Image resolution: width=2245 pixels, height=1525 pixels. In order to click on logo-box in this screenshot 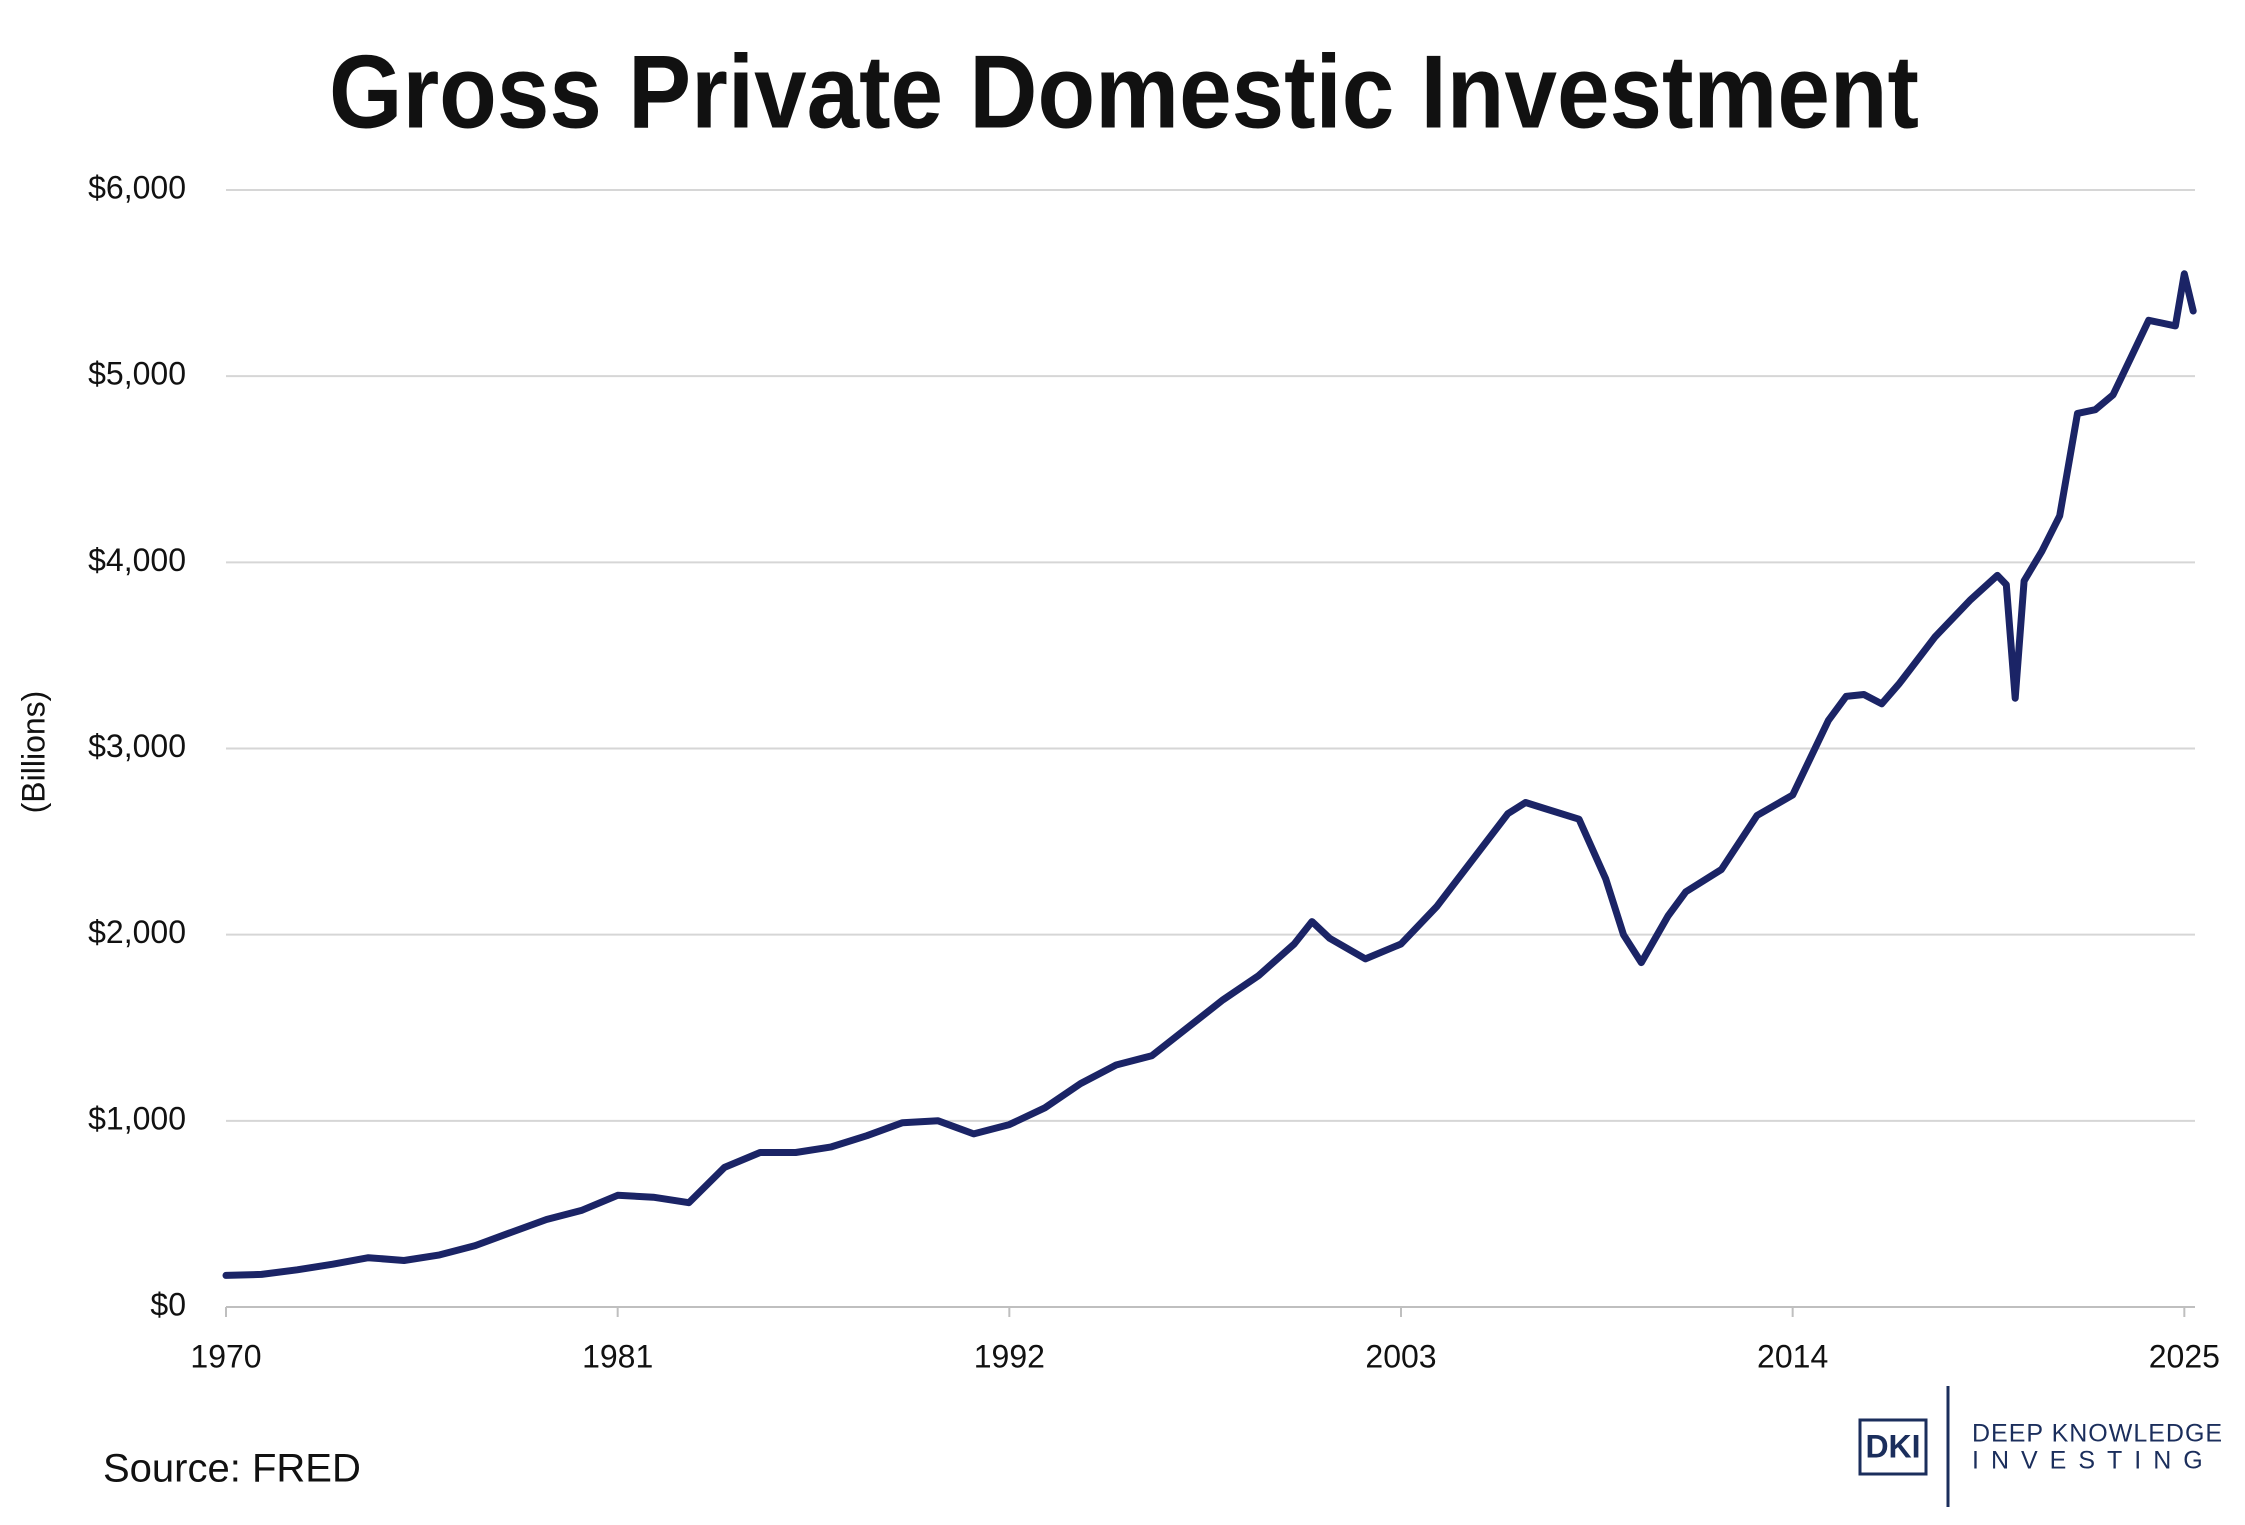, I will do `click(1893, 1447)`.